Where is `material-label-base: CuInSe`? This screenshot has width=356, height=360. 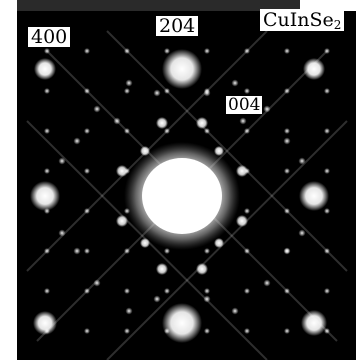
material-label-base: CuInSe is located at coordinates (298, 20).